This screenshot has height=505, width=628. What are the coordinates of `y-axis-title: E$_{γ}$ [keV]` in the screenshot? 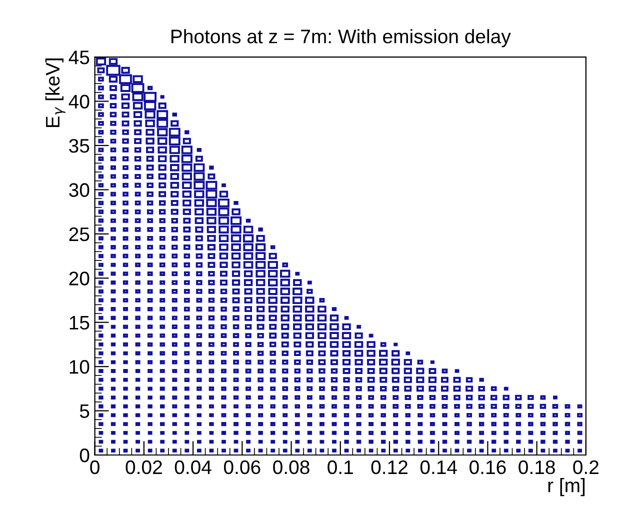 It's located at (55, 93).